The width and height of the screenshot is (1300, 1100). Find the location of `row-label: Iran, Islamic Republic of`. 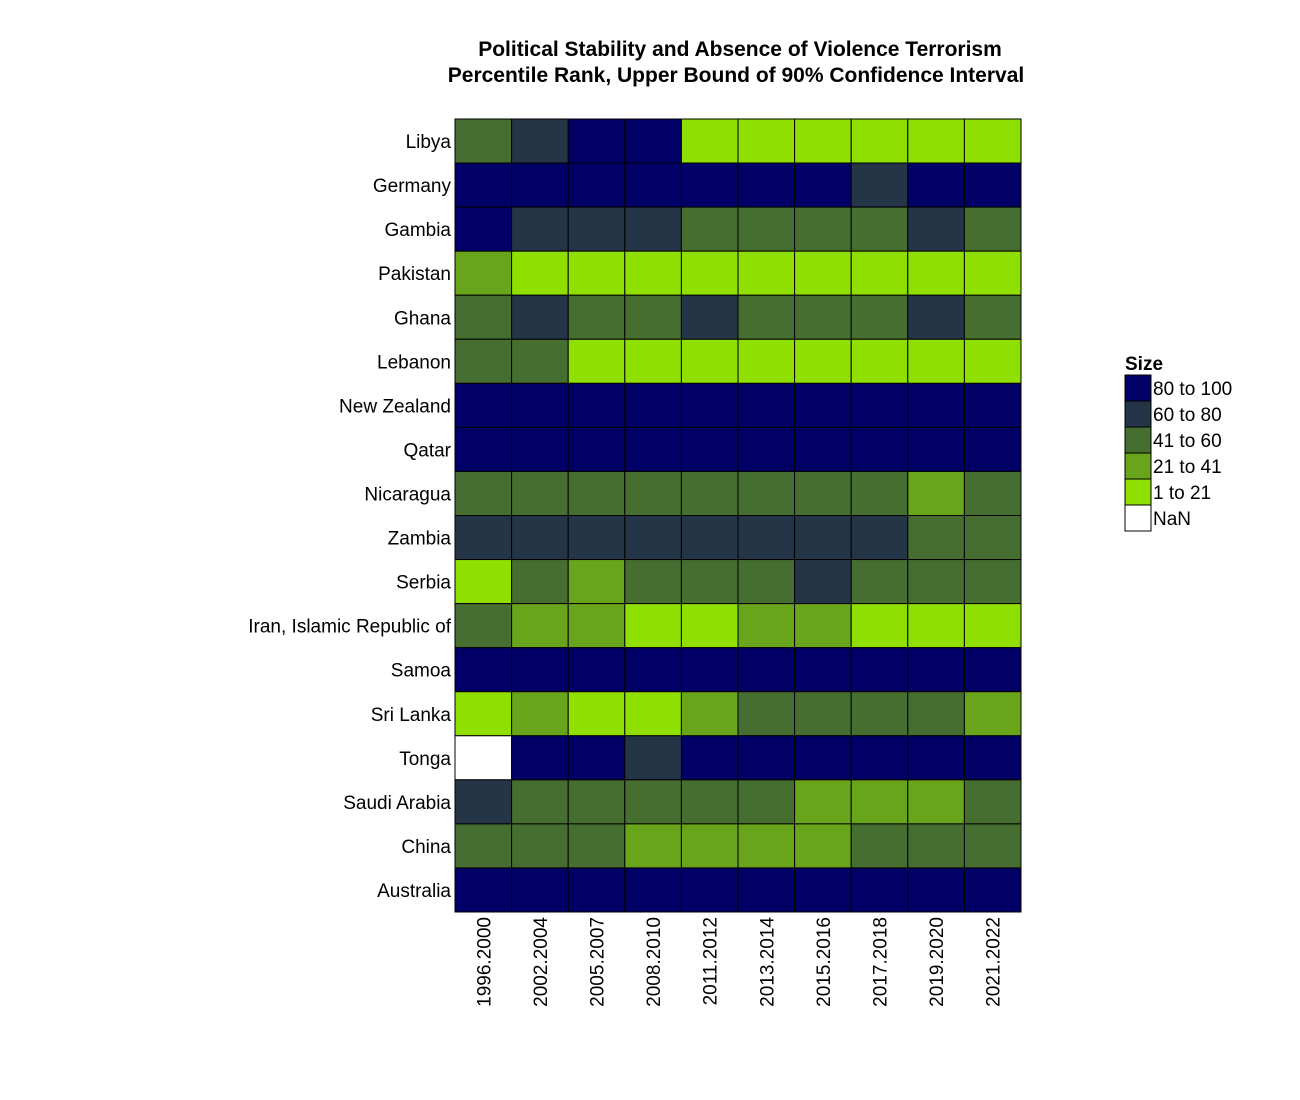

row-label: Iran, Islamic Republic of is located at coordinates (349, 627).